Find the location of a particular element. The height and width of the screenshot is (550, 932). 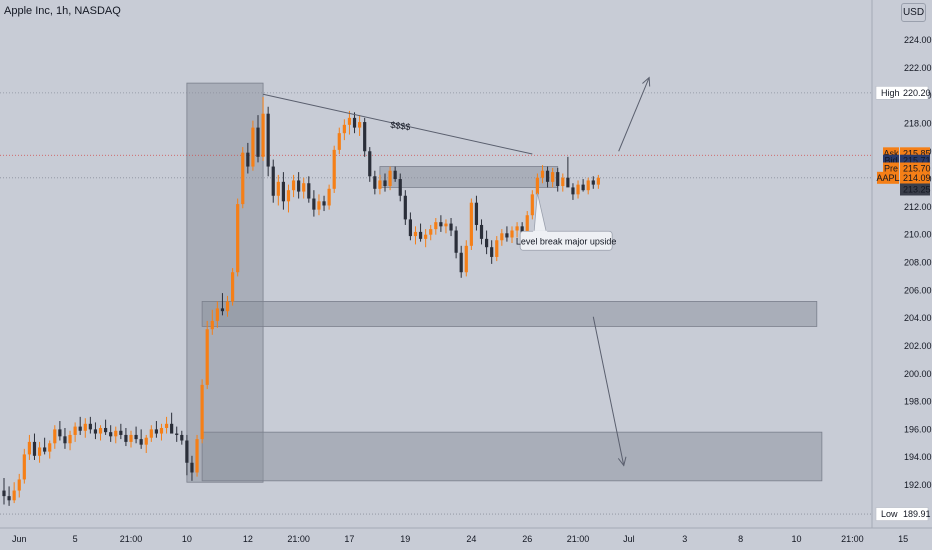

x-tick-label: 15 is located at coordinates (903, 539).